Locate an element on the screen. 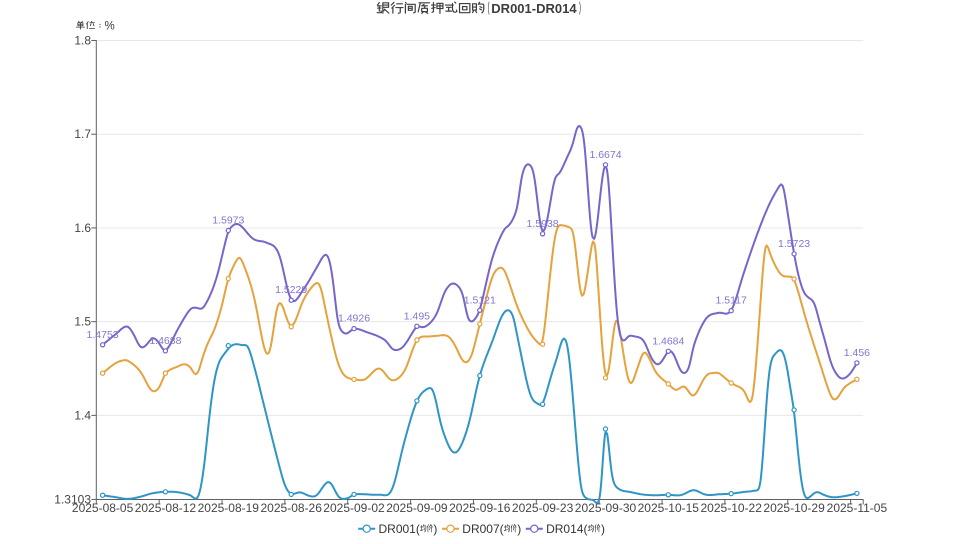 Image resolution: width=958 pixels, height=544 pixels. svg-text: 2025-09-09 is located at coordinates (417, 508).